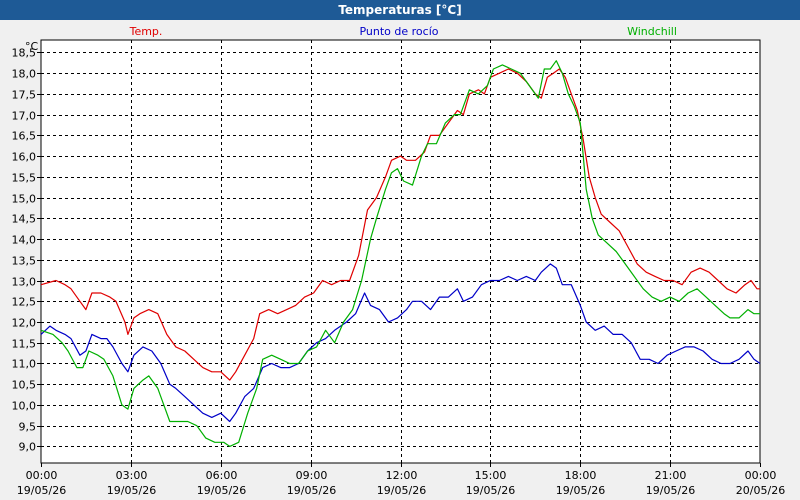 This screenshot has width=800, height=500. I want to click on x-tick-label-time: 09:00, so click(312, 475).